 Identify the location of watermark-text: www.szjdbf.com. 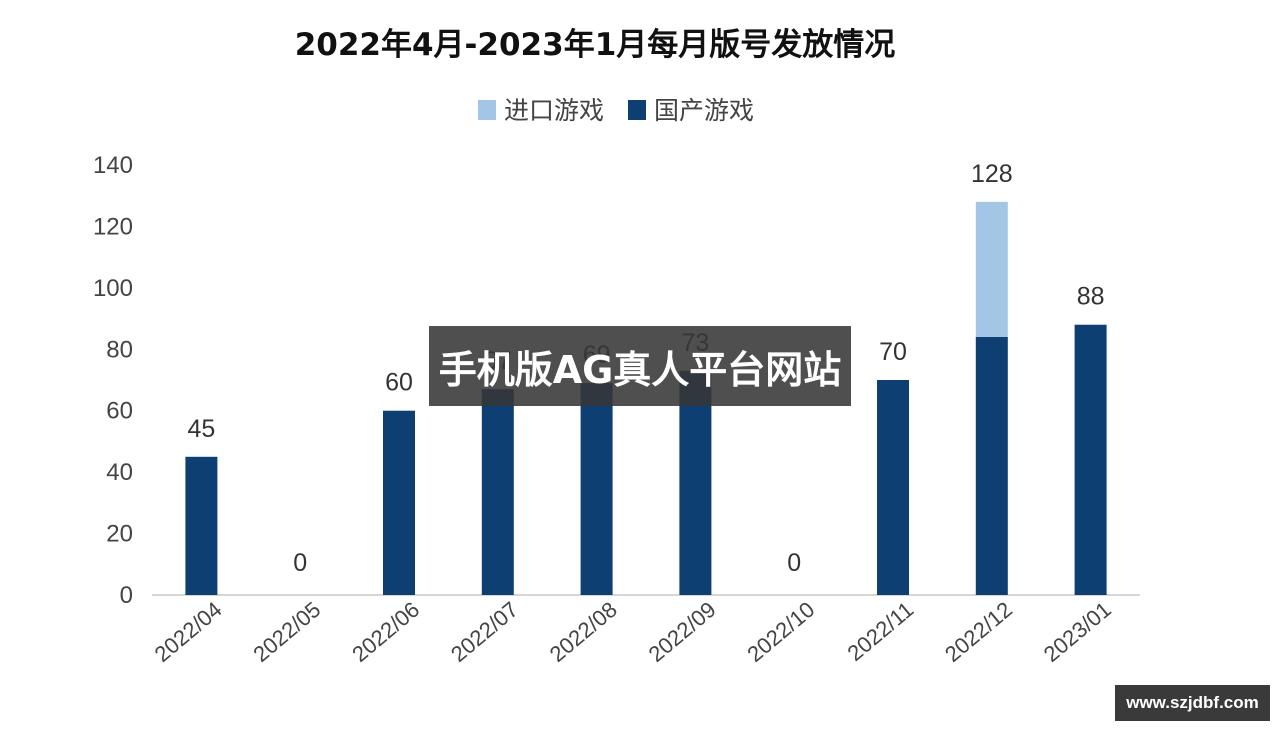
(1192, 702).